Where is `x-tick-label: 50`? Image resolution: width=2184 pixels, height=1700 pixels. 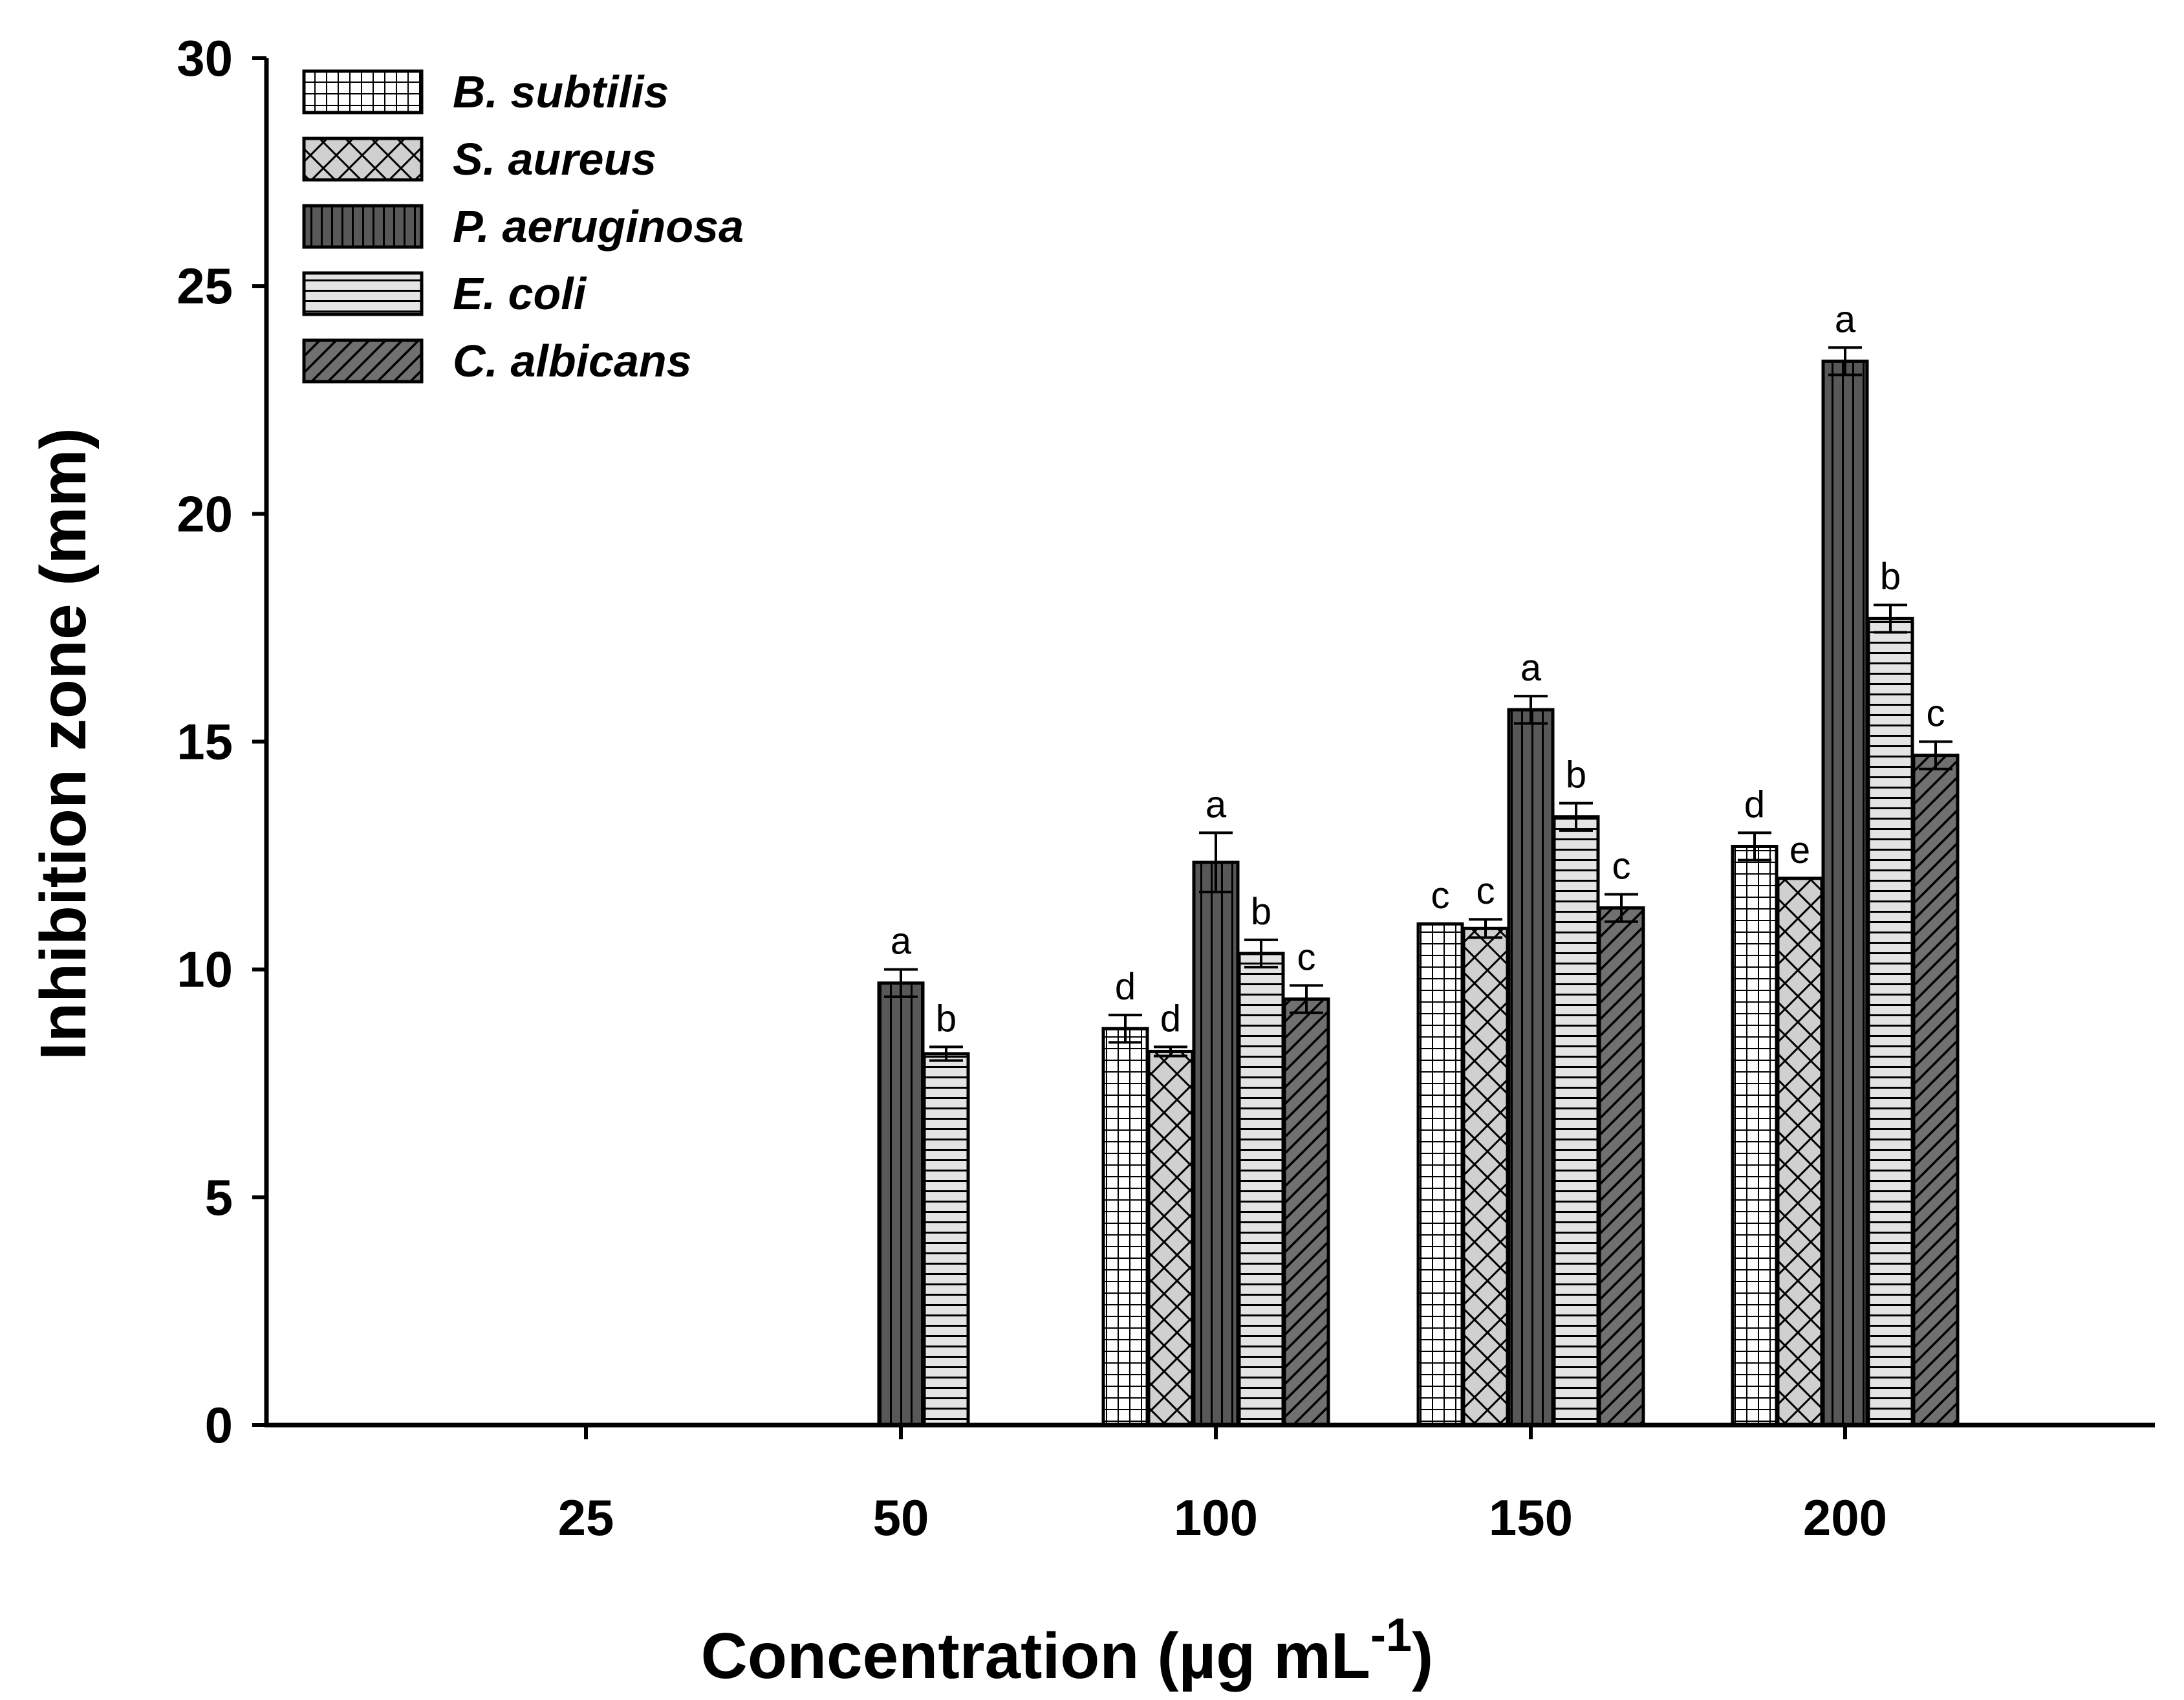 x-tick-label: 50 is located at coordinates (901, 1518).